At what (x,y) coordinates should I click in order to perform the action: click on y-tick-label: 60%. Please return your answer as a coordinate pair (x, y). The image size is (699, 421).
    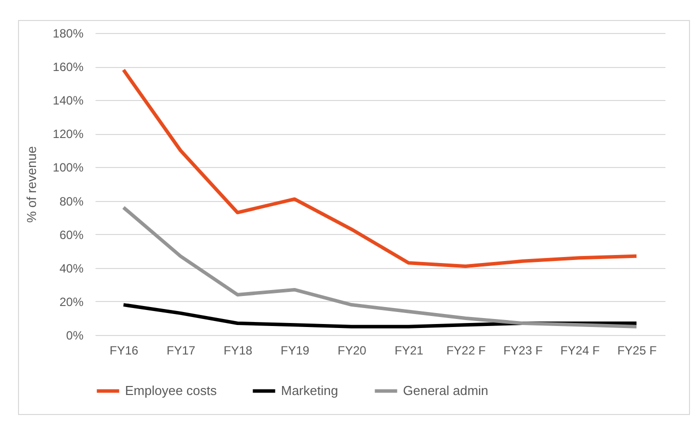
    Looking at the image, I should click on (71, 235).